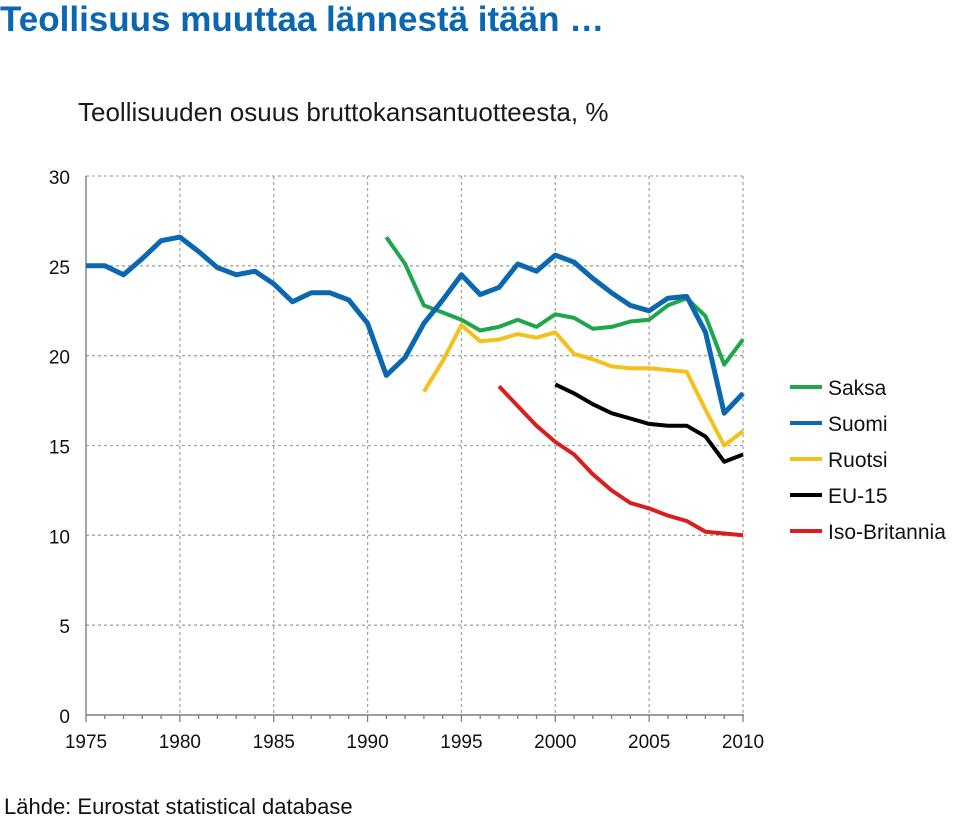 This screenshot has height=820, width=960. Describe the element at coordinates (887, 532) in the screenshot. I see `legend-label: Iso-Britannia` at that location.